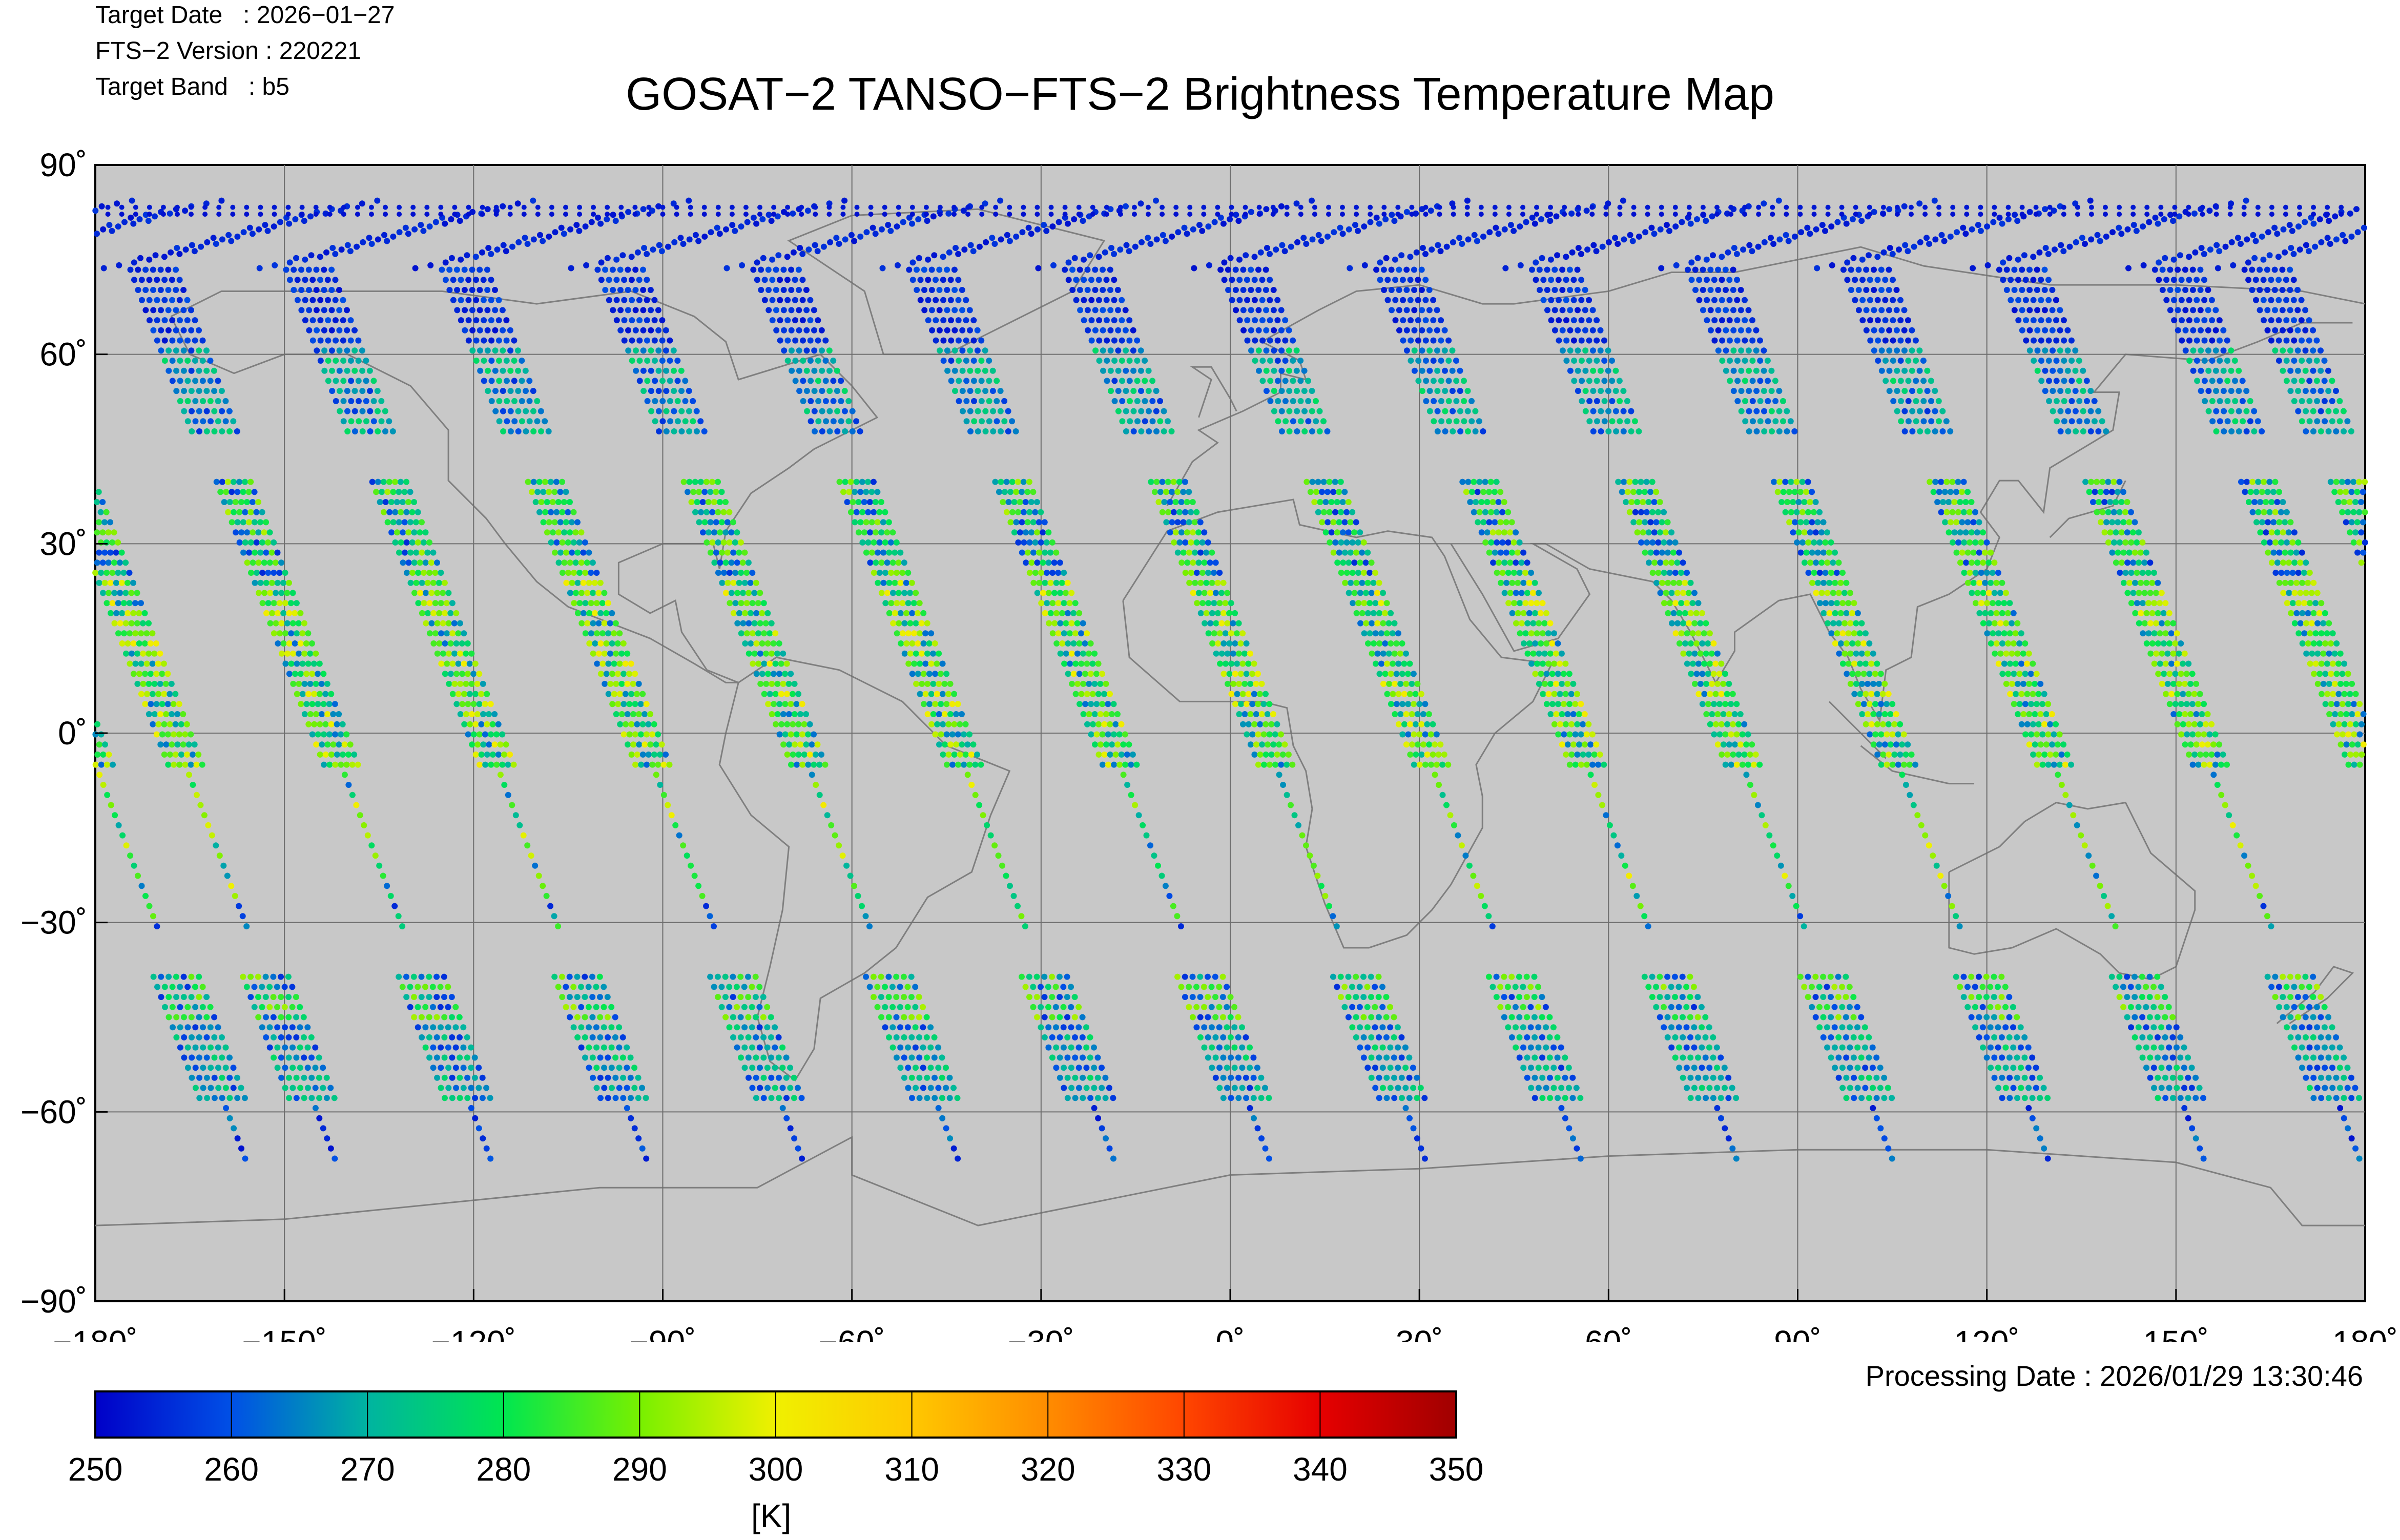  Describe the element at coordinates (1766, 376) in the screenshot. I see `coastline` at that location.